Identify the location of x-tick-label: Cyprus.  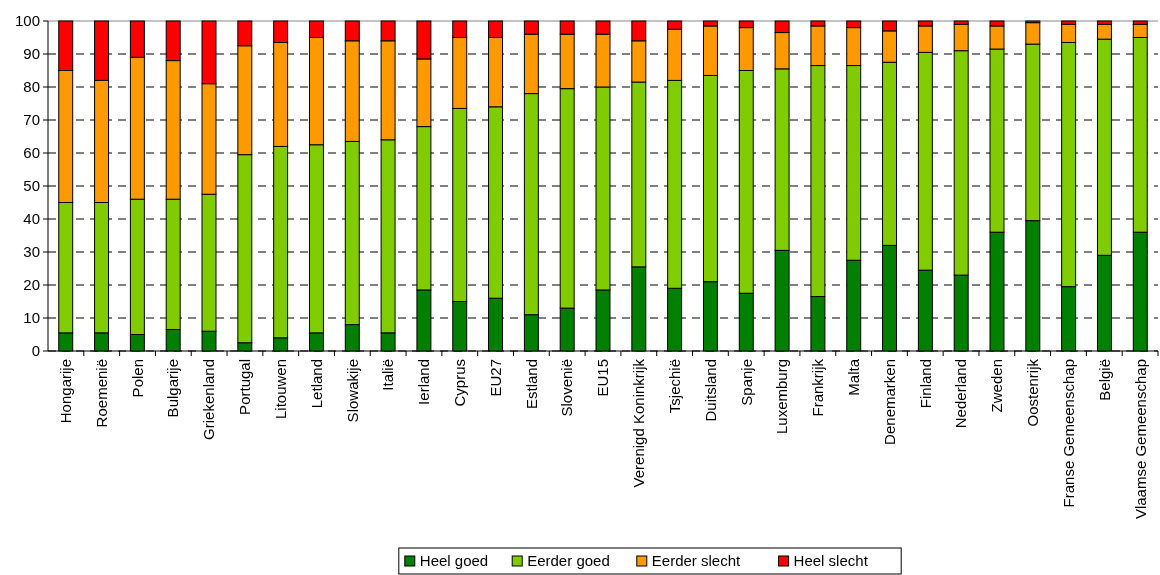
(459, 383).